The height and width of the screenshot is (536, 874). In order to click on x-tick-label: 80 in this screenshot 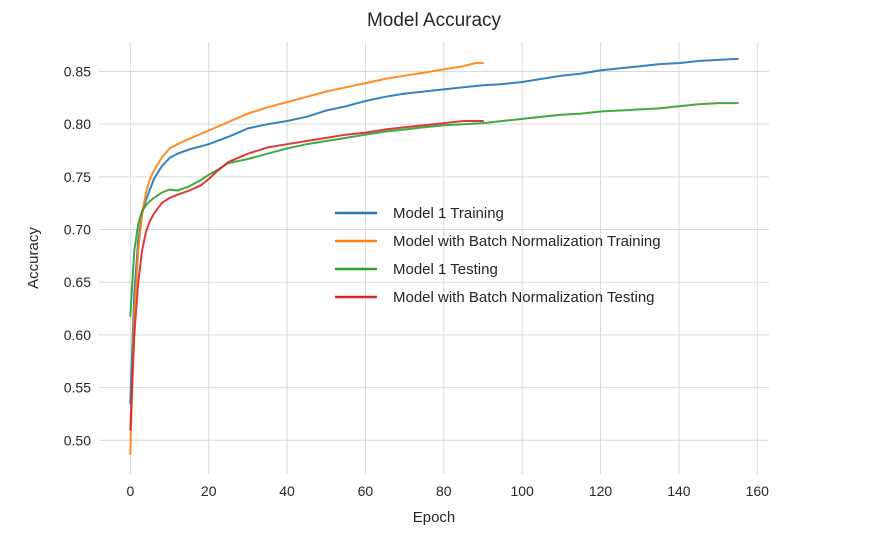, I will do `click(444, 491)`.